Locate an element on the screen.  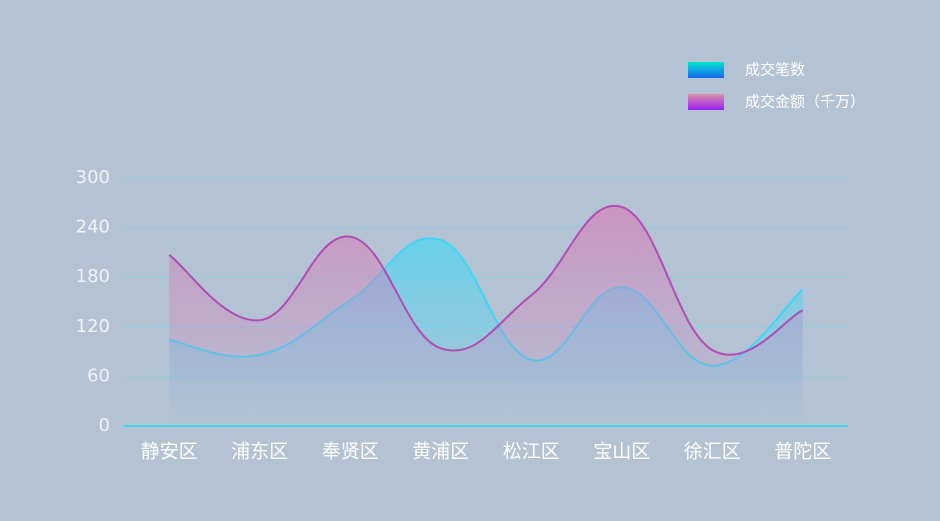
y-tick-label: 180 is located at coordinates (93, 276).